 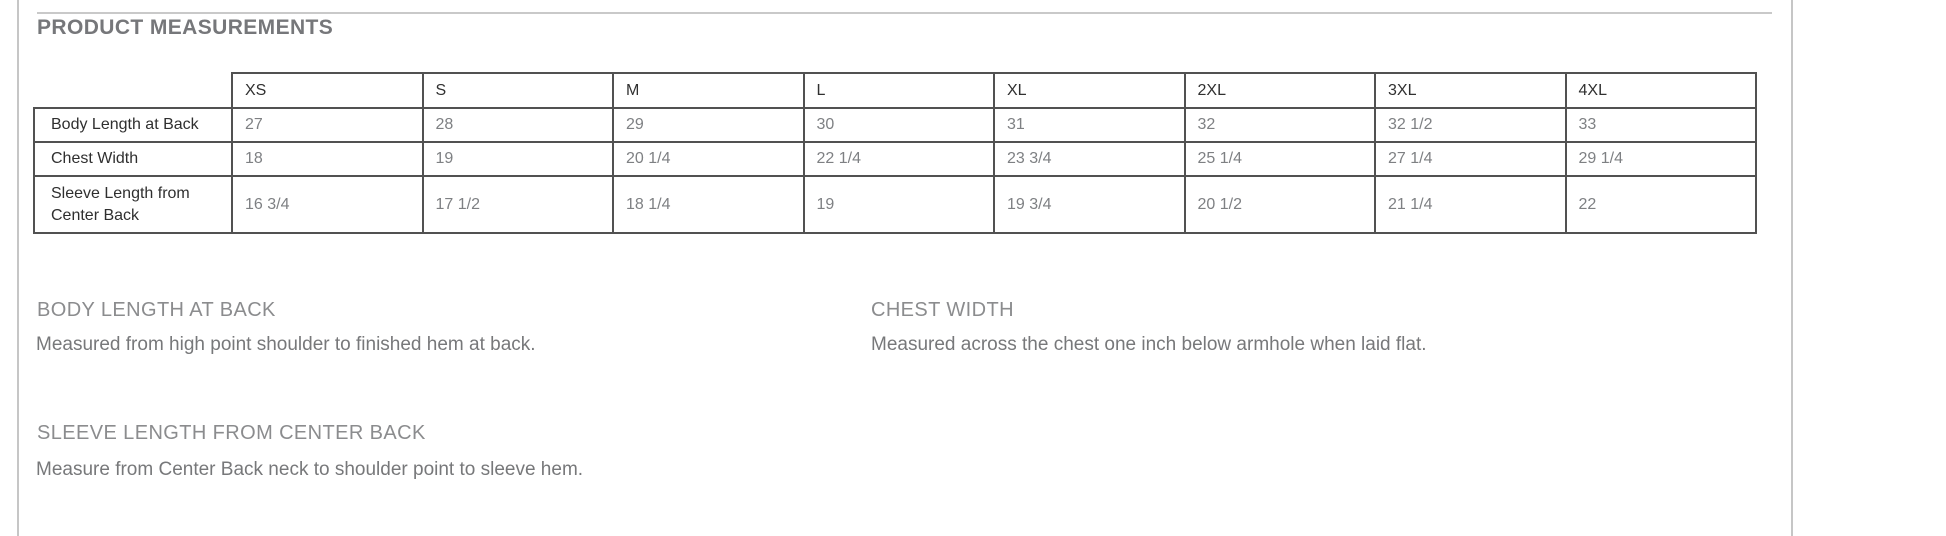 What do you see at coordinates (1089, 125) in the screenshot?
I see `measurement-cell: 31` at bounding box center [1089, 125].